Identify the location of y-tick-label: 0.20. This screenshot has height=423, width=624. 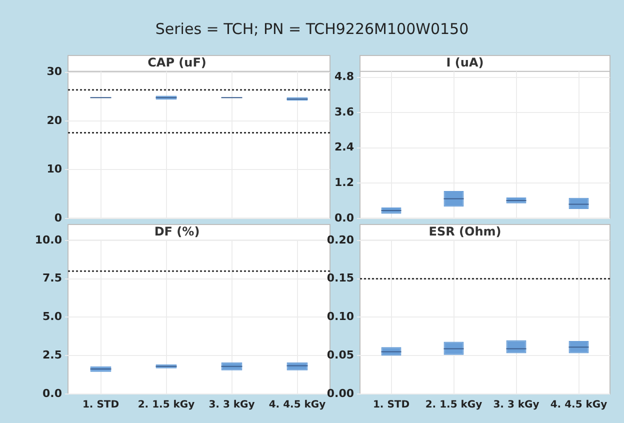
(340, 239).